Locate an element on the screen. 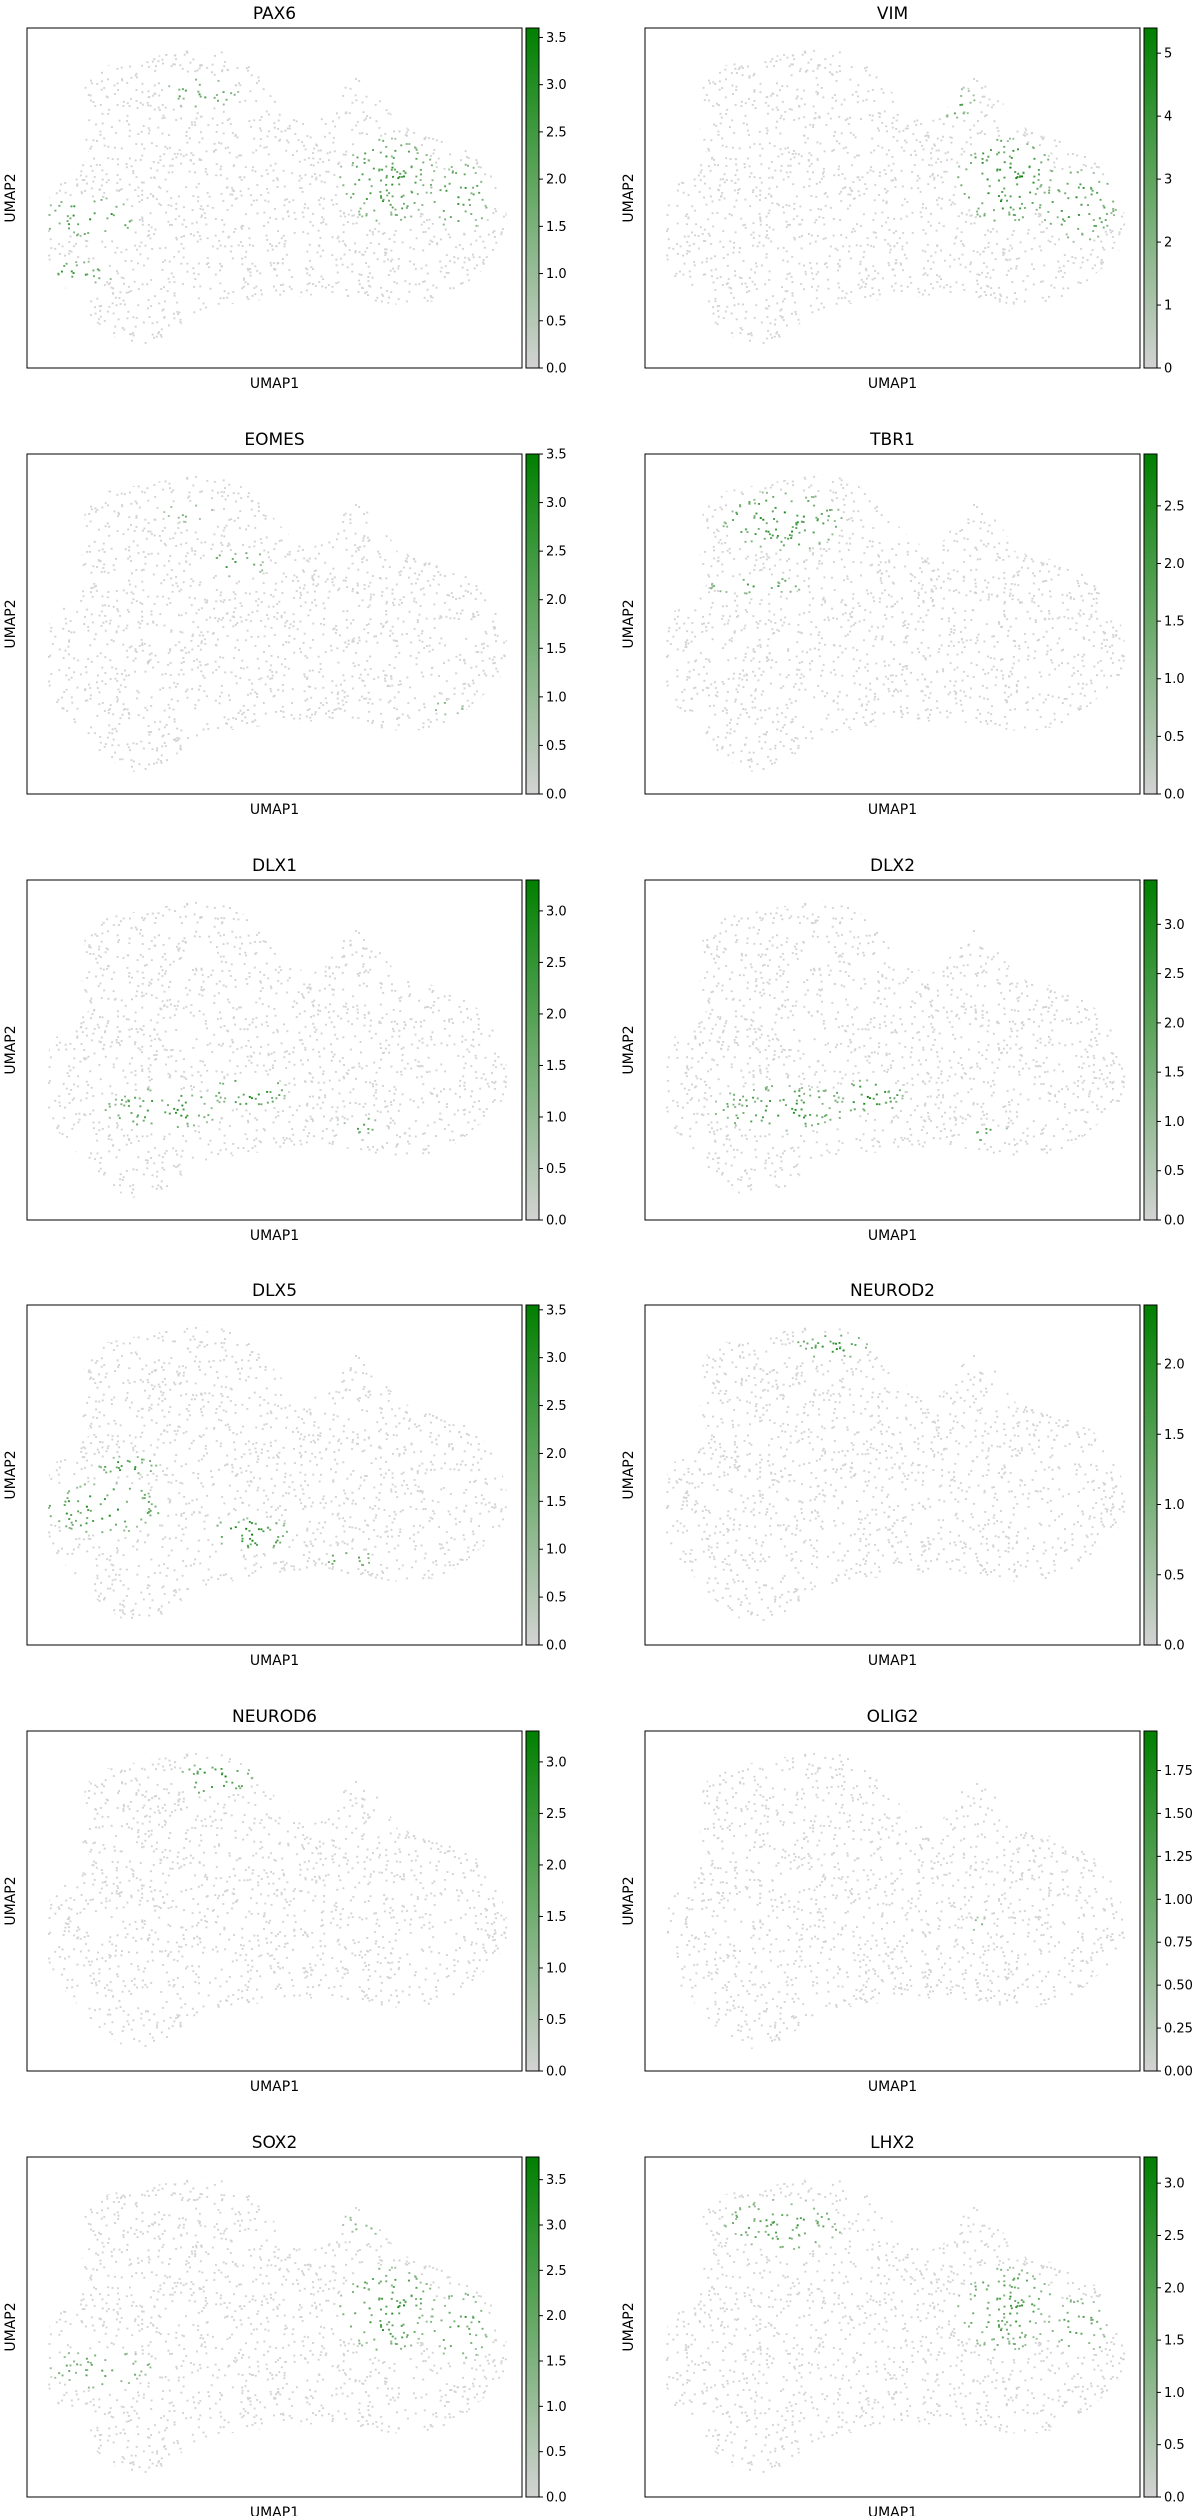  panel-title: VIM is located at coordinates (892, 14).